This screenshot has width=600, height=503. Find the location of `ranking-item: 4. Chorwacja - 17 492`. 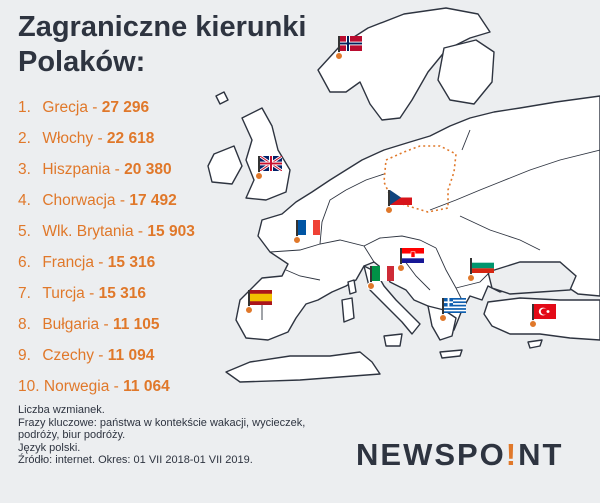

ranking-item: 4. Chorwacja - 17 492 is located at coordinates (106, 200).